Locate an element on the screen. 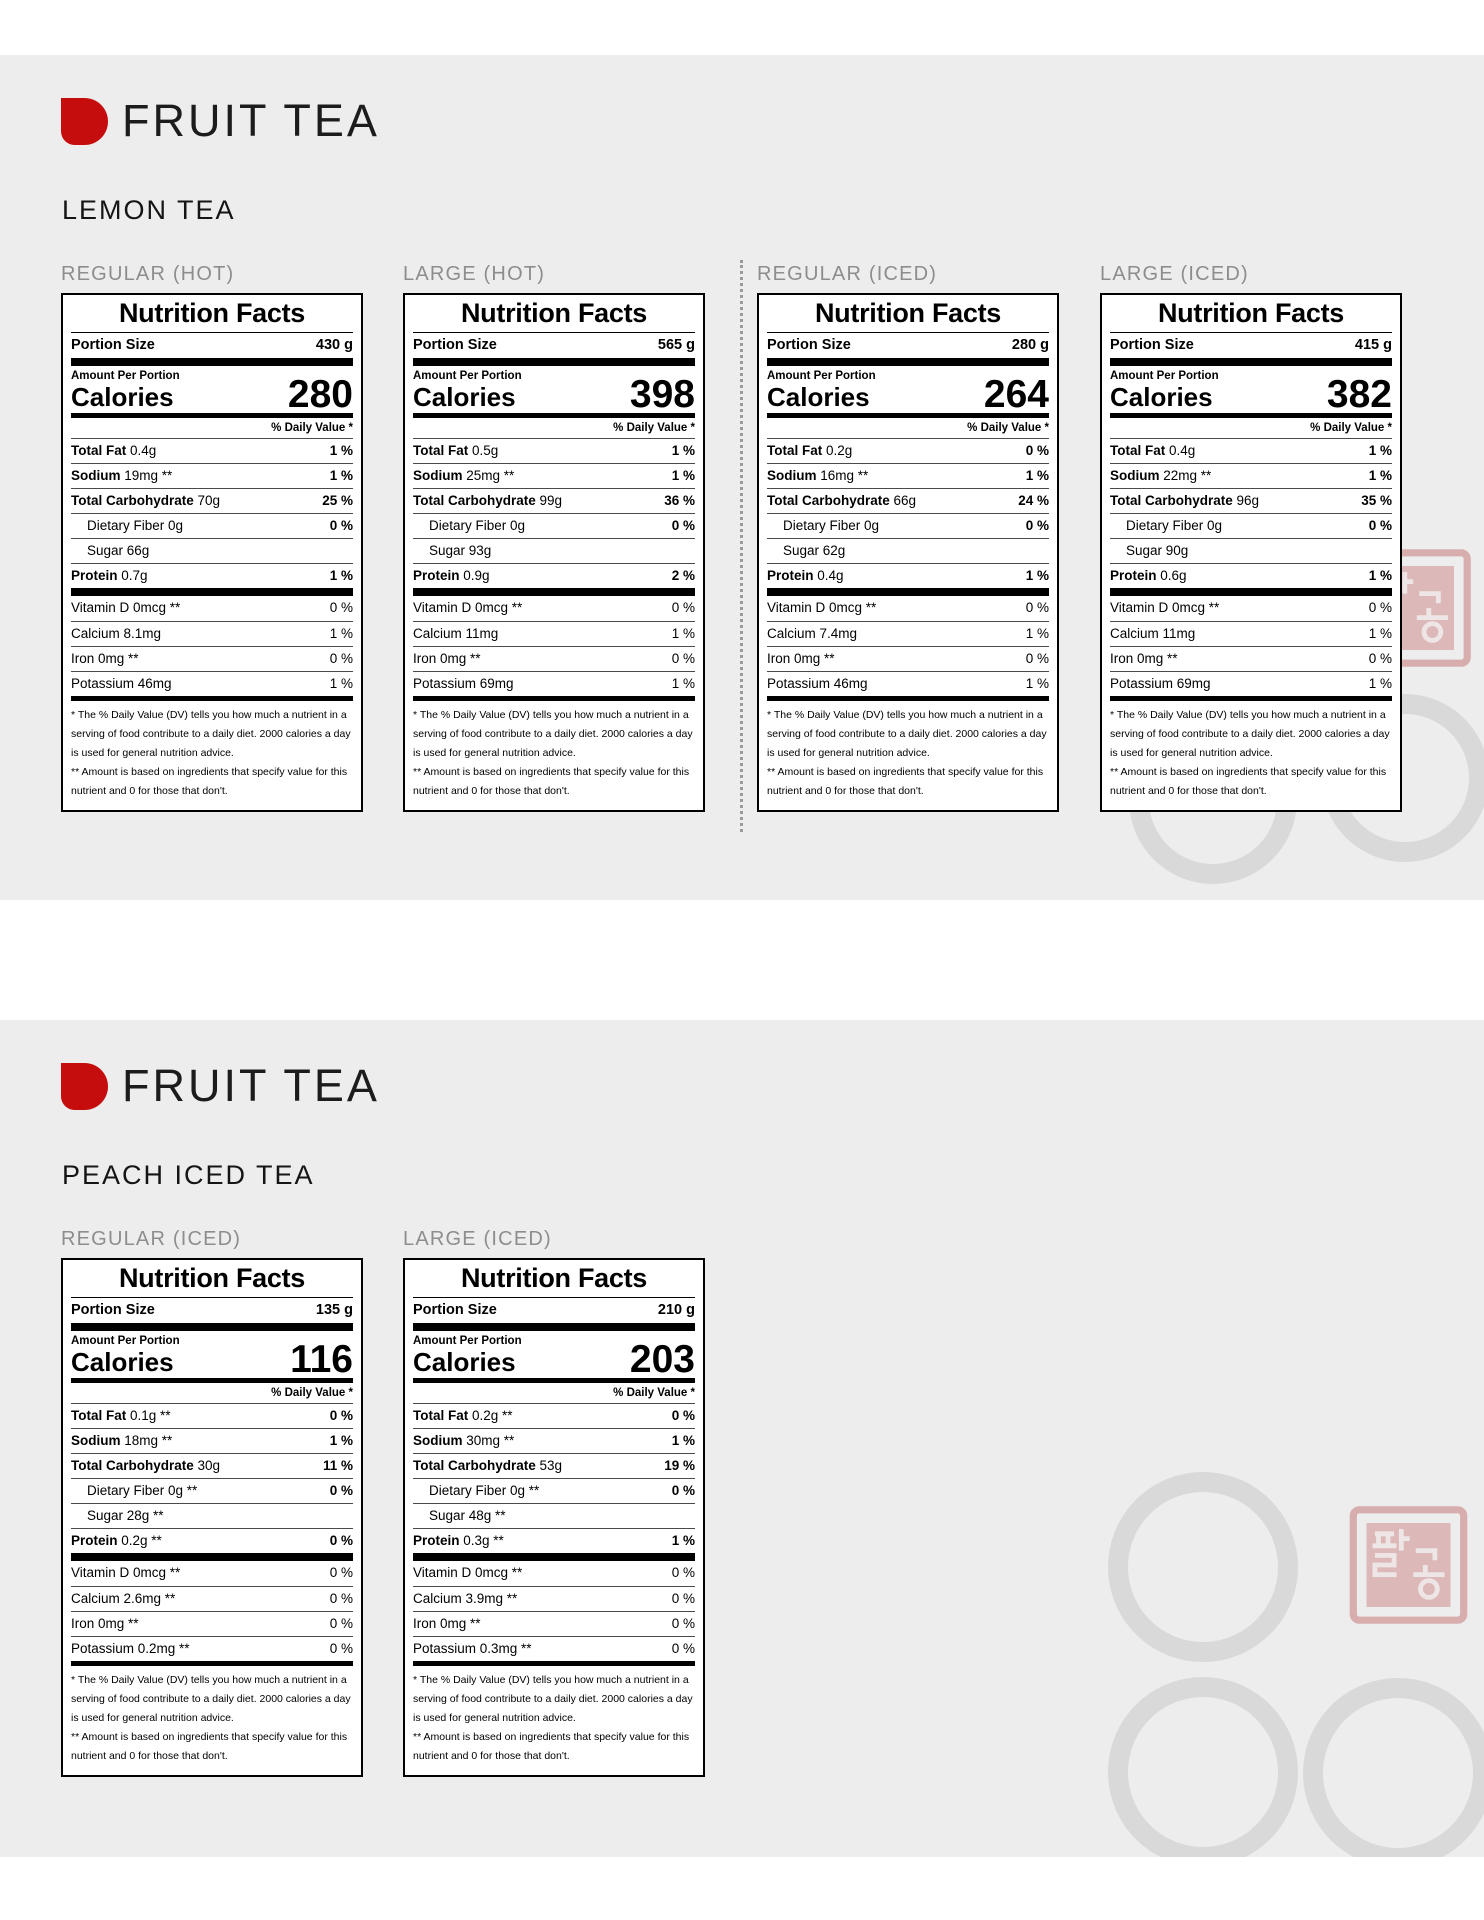 The width and height of the screenshot is (1484, 1920). size-variant-label: LARGE (HOT) is located at coordinates (474, 274).